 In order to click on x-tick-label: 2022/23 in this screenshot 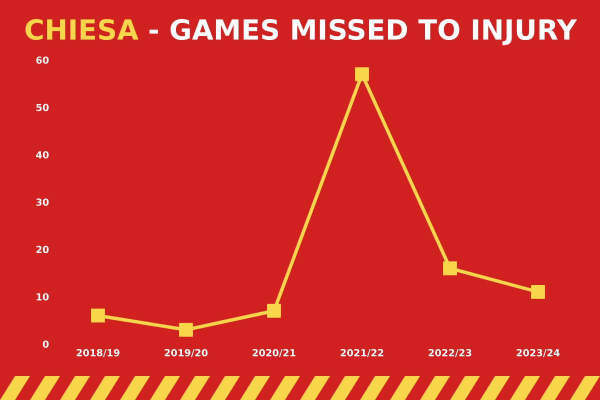, I will do `click(450, 353)`.